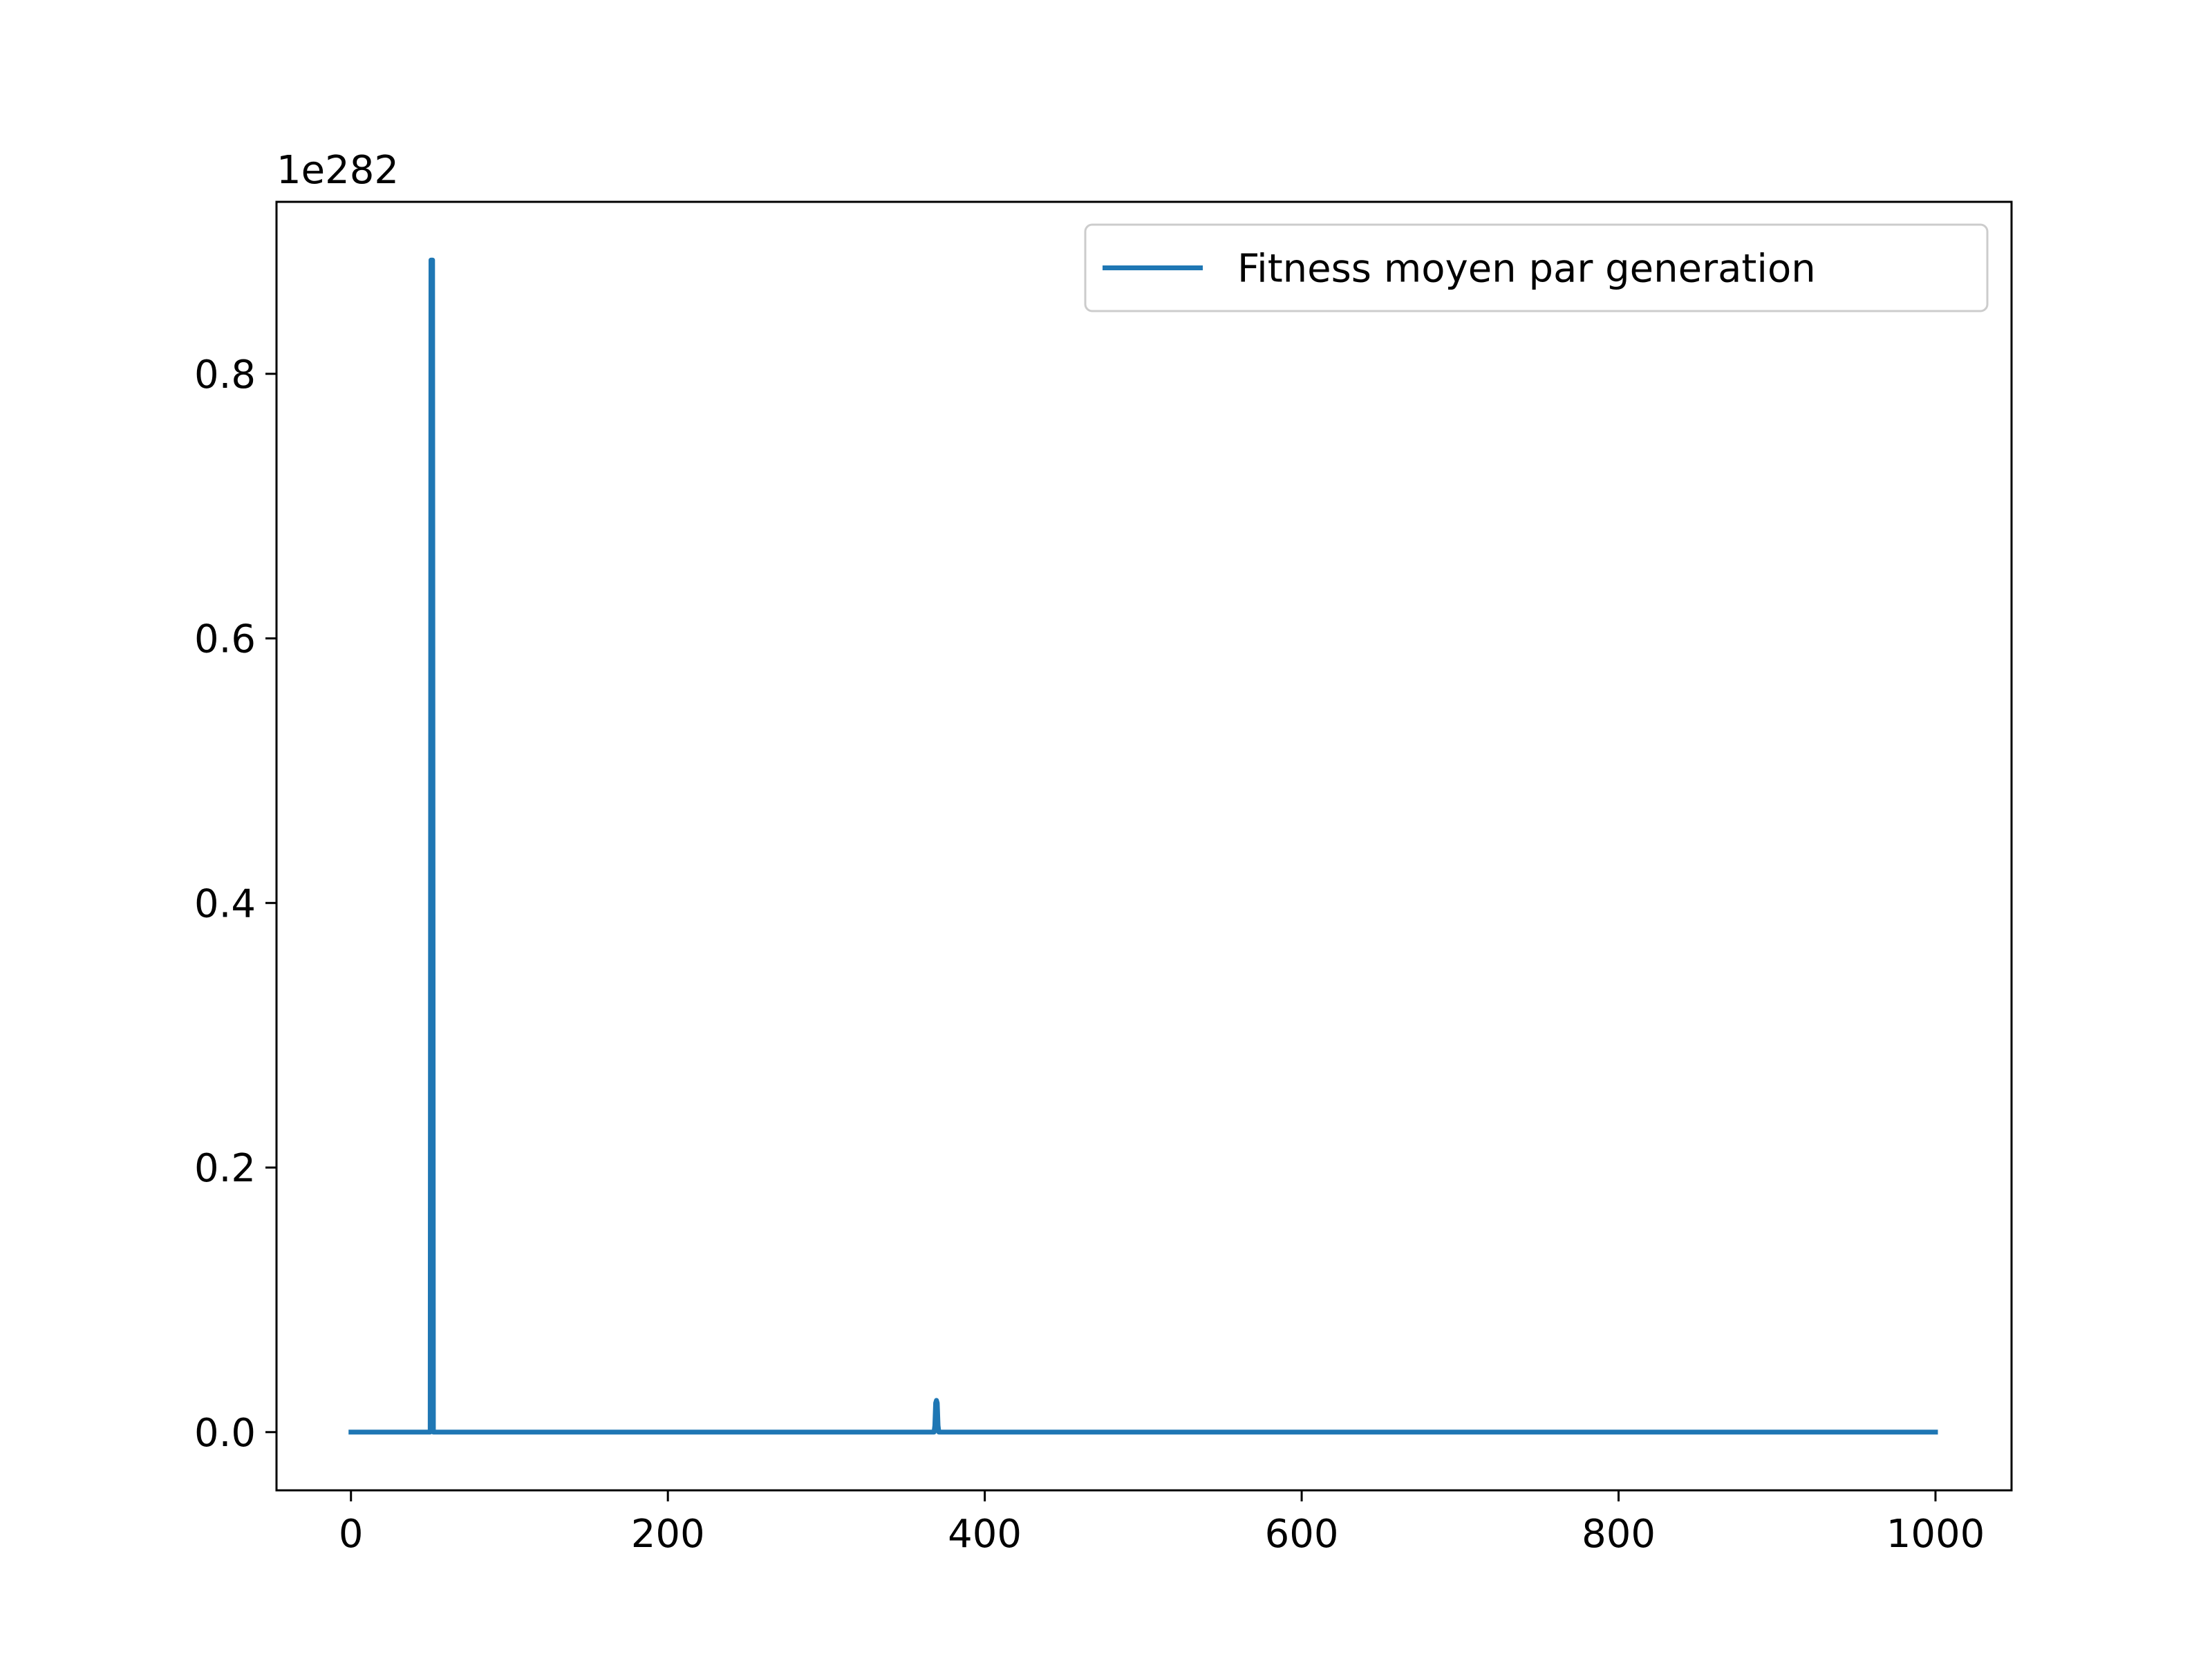 The width and height of the screenshot is (2212, 1659). What do you see at coordinates (1526, 269) in the screenshot?
I see `legend-label-0: Fitness moyen par generation` at bounding box center [1526, 269].